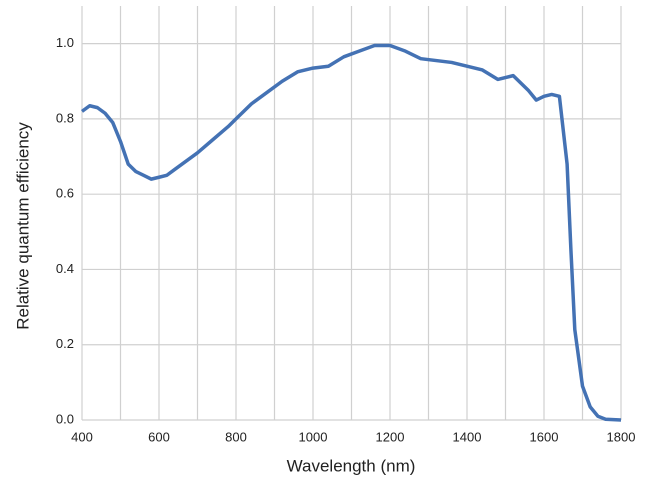  What do you see at coordinates (467, 436) in the screenshot?
I see `x-tick-label: 1400` at bounding box center [467, 436].